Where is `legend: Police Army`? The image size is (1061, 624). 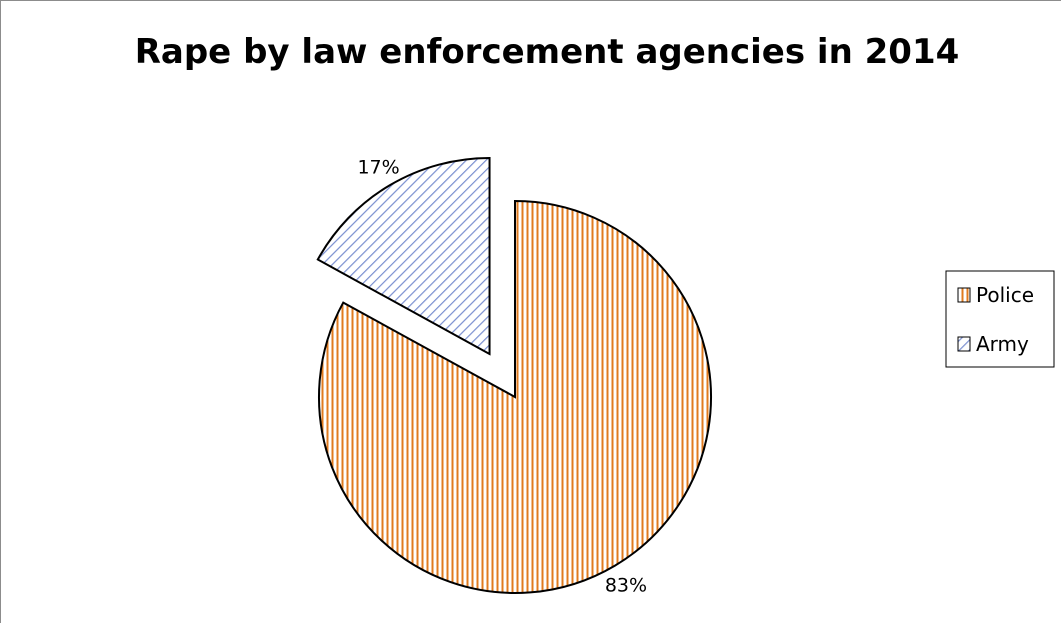
legend: Police Army is located at coordinates (1000, 319).